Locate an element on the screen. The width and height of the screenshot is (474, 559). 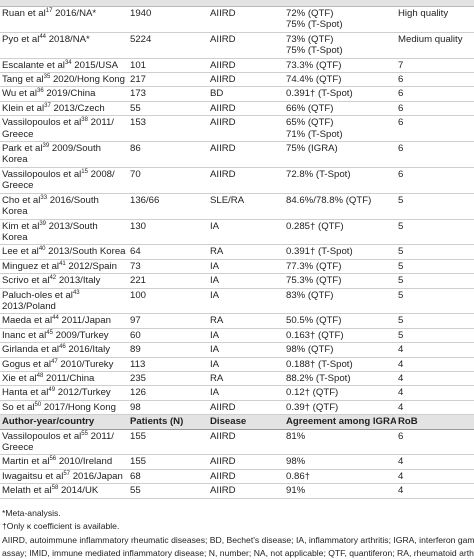
author: Vassilopoulos et al is located at coordinates (42, 123).